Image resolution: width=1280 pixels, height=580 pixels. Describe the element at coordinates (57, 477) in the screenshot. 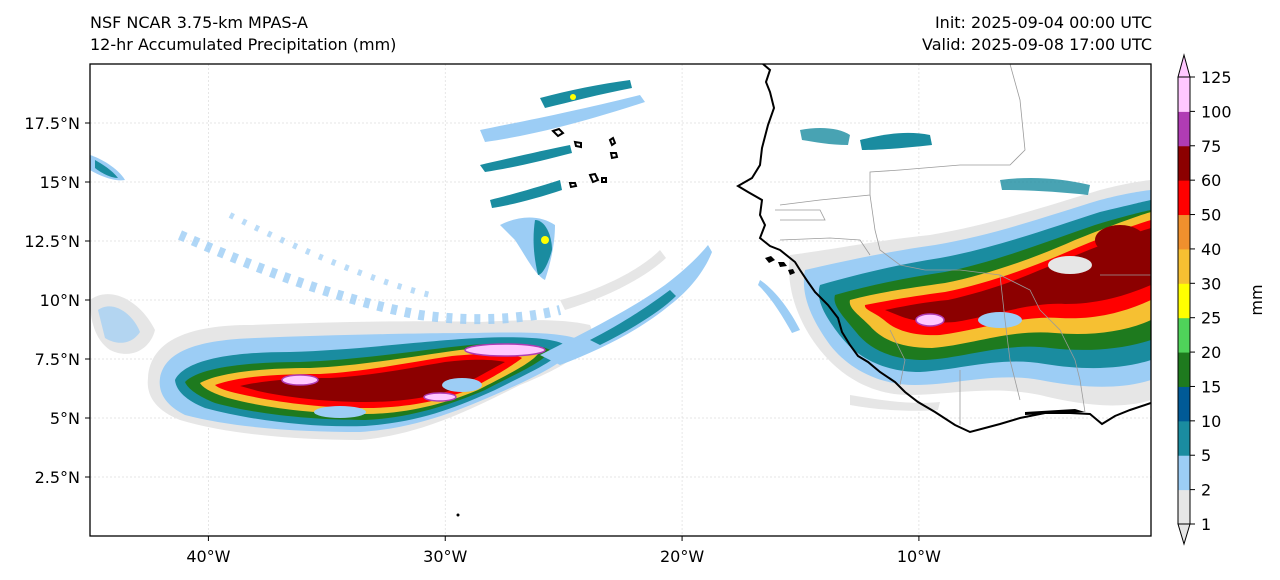

I see `lat-tick-label: 2.5°N` at that location.